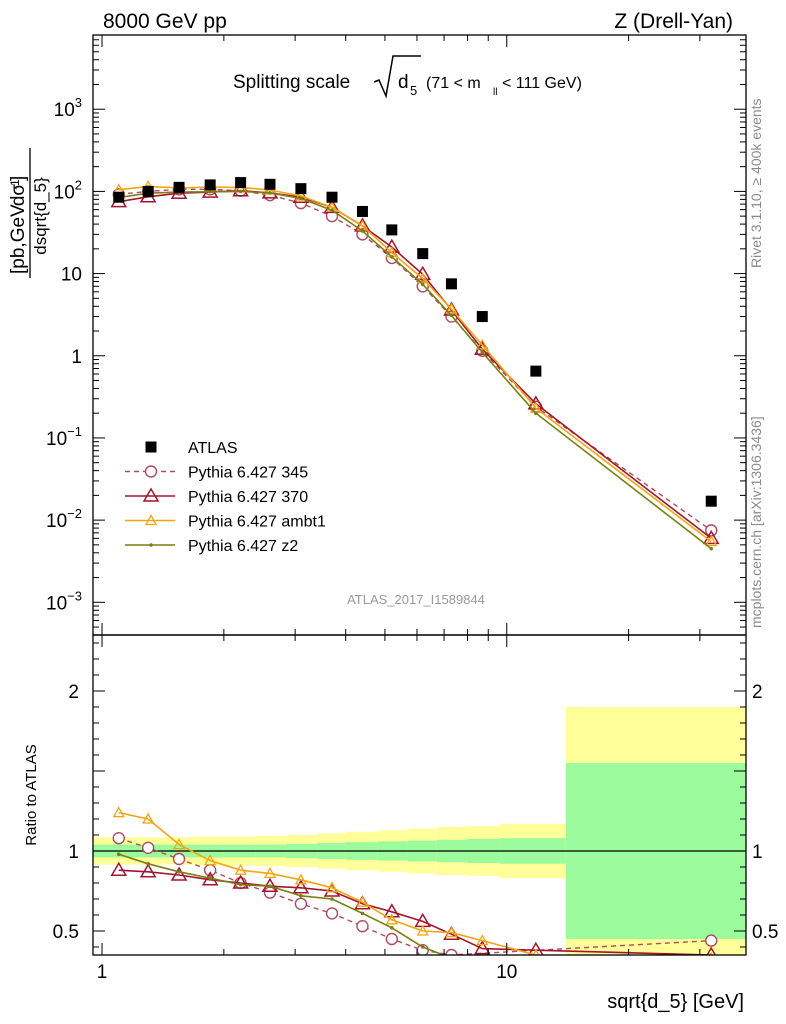  What do you see at coordinates (71, 275) in the screenshot?
I see `y-tick-label: 10` at bounding box center [71, 275].